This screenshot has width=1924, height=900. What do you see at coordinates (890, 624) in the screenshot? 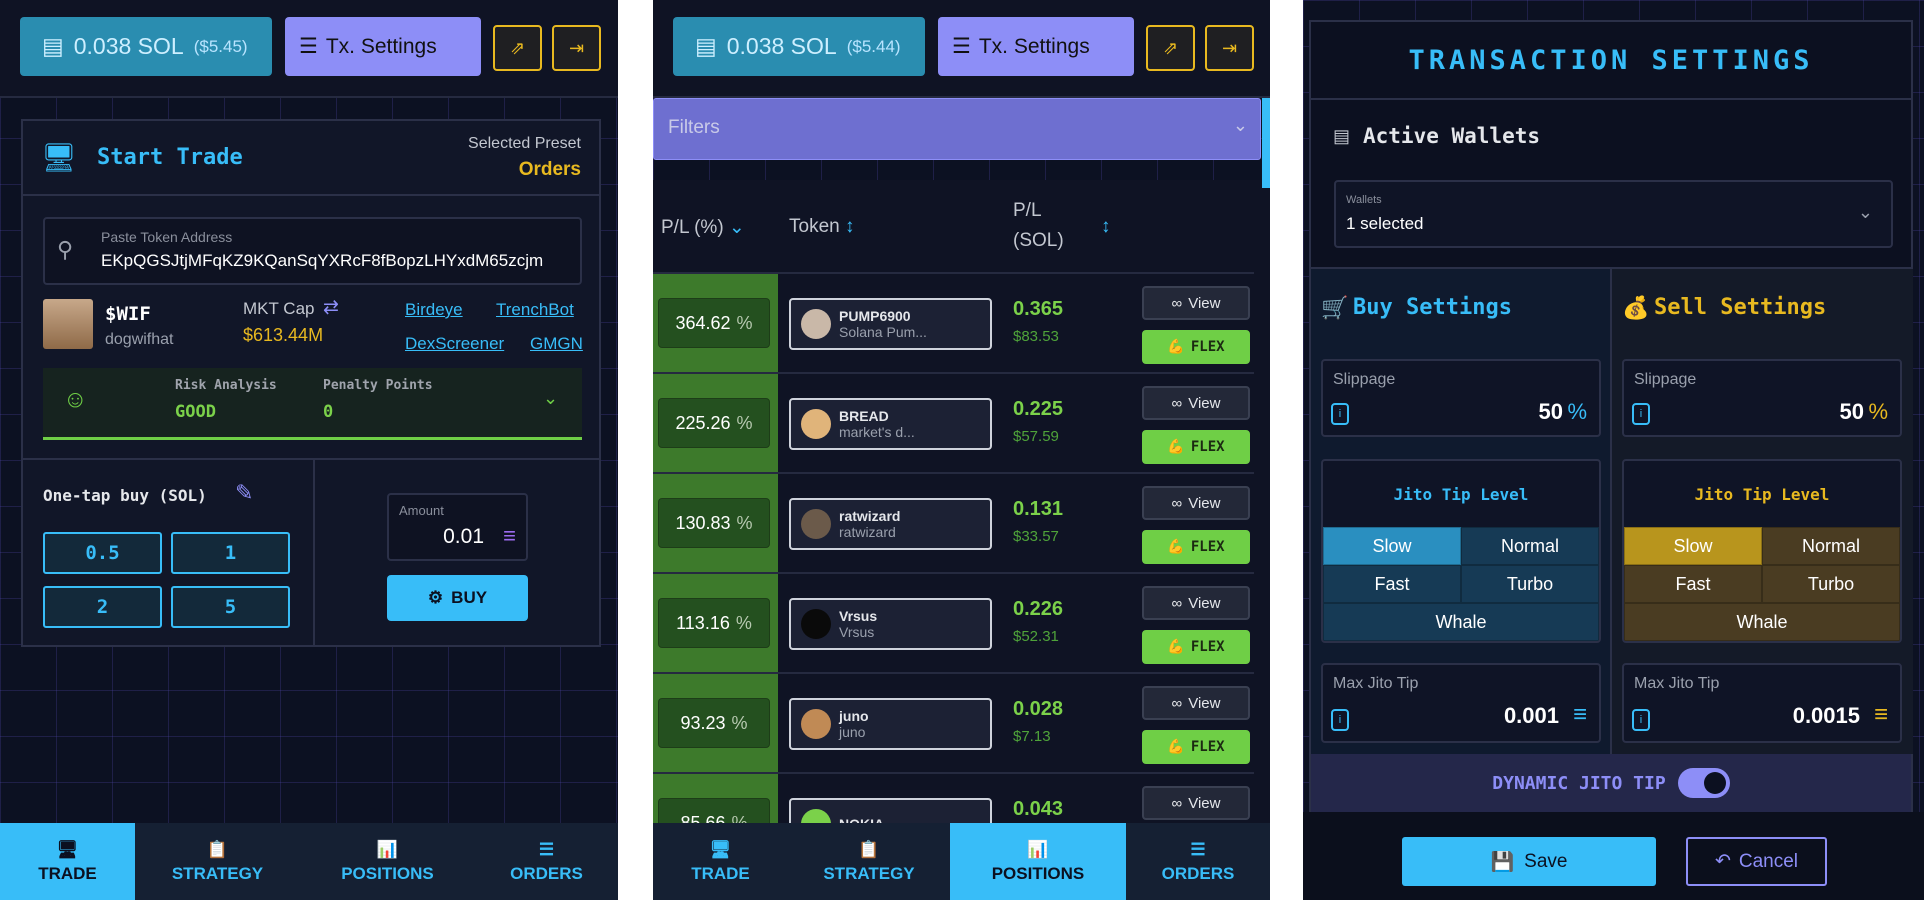
I see `token-chip: Vrsus Vrsus` at bounding box center [890, 624].